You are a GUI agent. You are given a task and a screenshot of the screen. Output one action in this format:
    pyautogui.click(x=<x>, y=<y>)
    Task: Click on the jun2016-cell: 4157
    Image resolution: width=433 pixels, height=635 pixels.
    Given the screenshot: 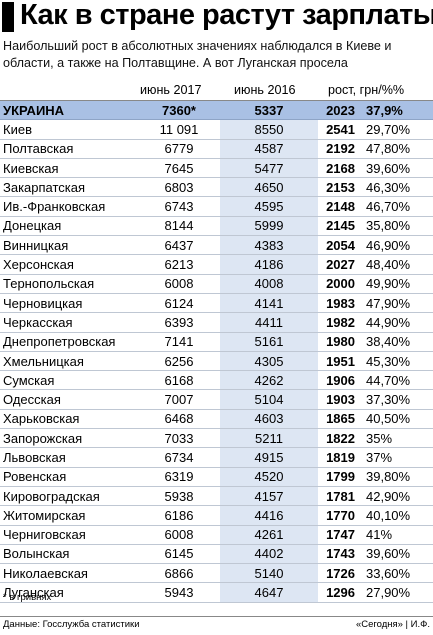 What is the action you would take?
    pyautogui.click(x=269, y=496)
    